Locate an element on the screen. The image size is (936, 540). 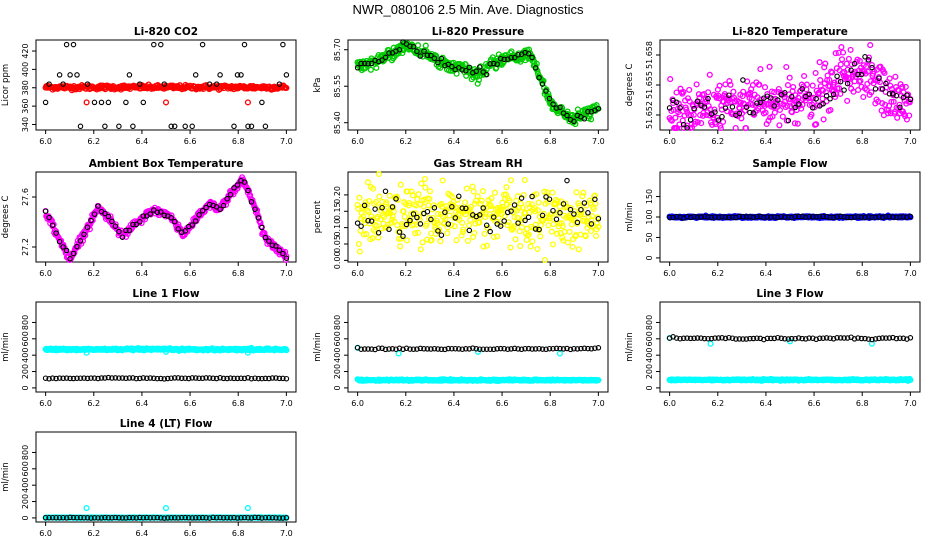
x-tick-label: 6.4 is located at coordinates (766, 141).